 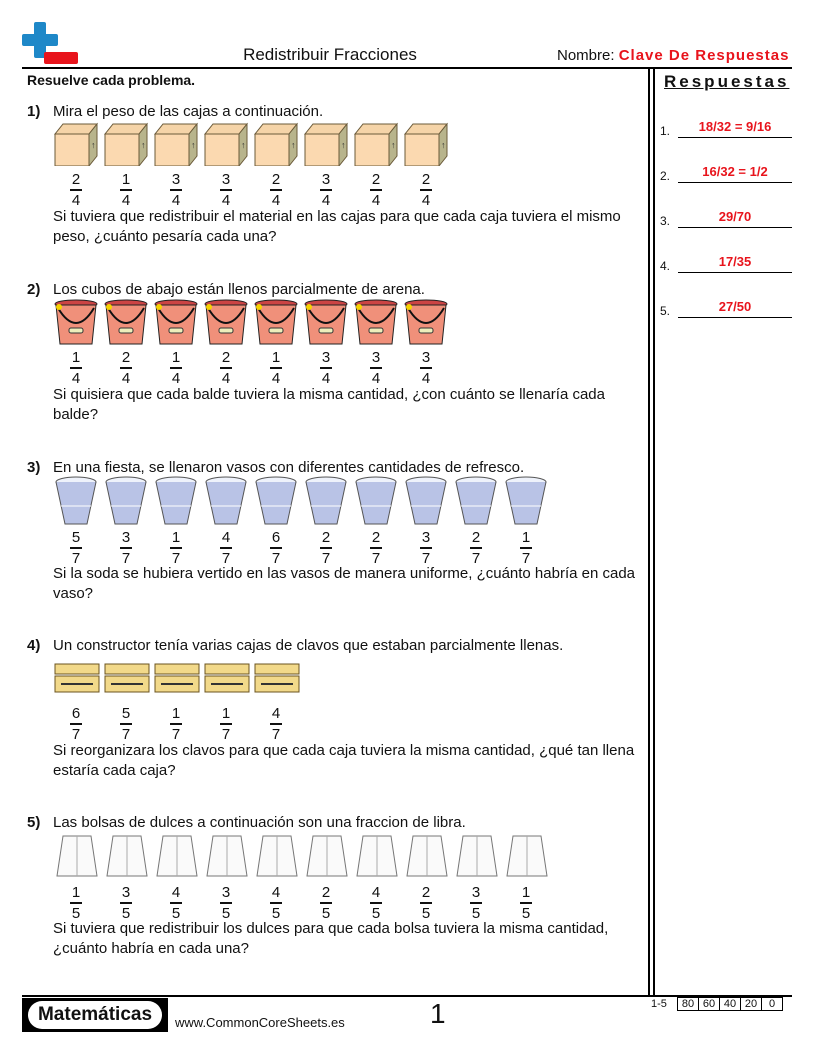 What do you see at coordinates (665, 176) in the screenshot?
I see `answer-number: 2.` at bounding box center [665, 176].